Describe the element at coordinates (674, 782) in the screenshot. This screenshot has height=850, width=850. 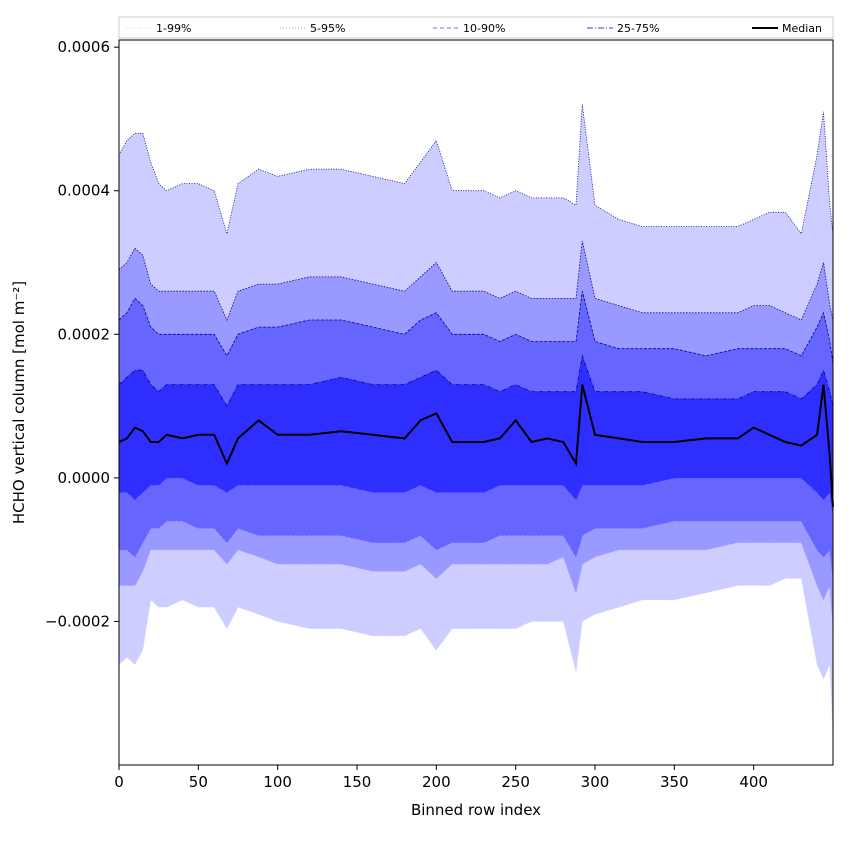
I see `x-tick-label: 350` at that location.